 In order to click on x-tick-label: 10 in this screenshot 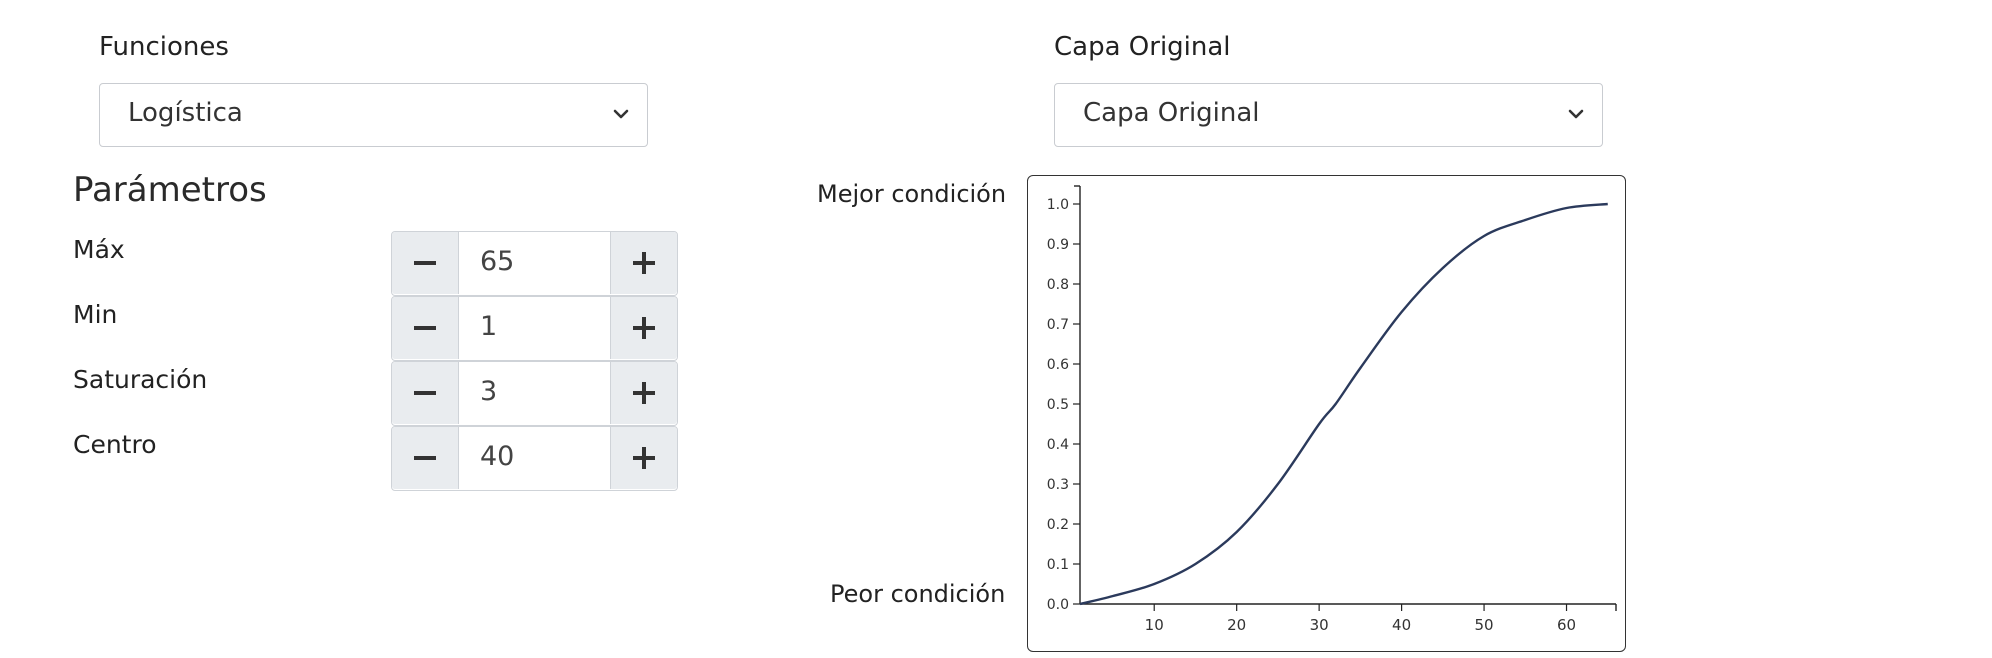, I will do `click(1154, 625)`.